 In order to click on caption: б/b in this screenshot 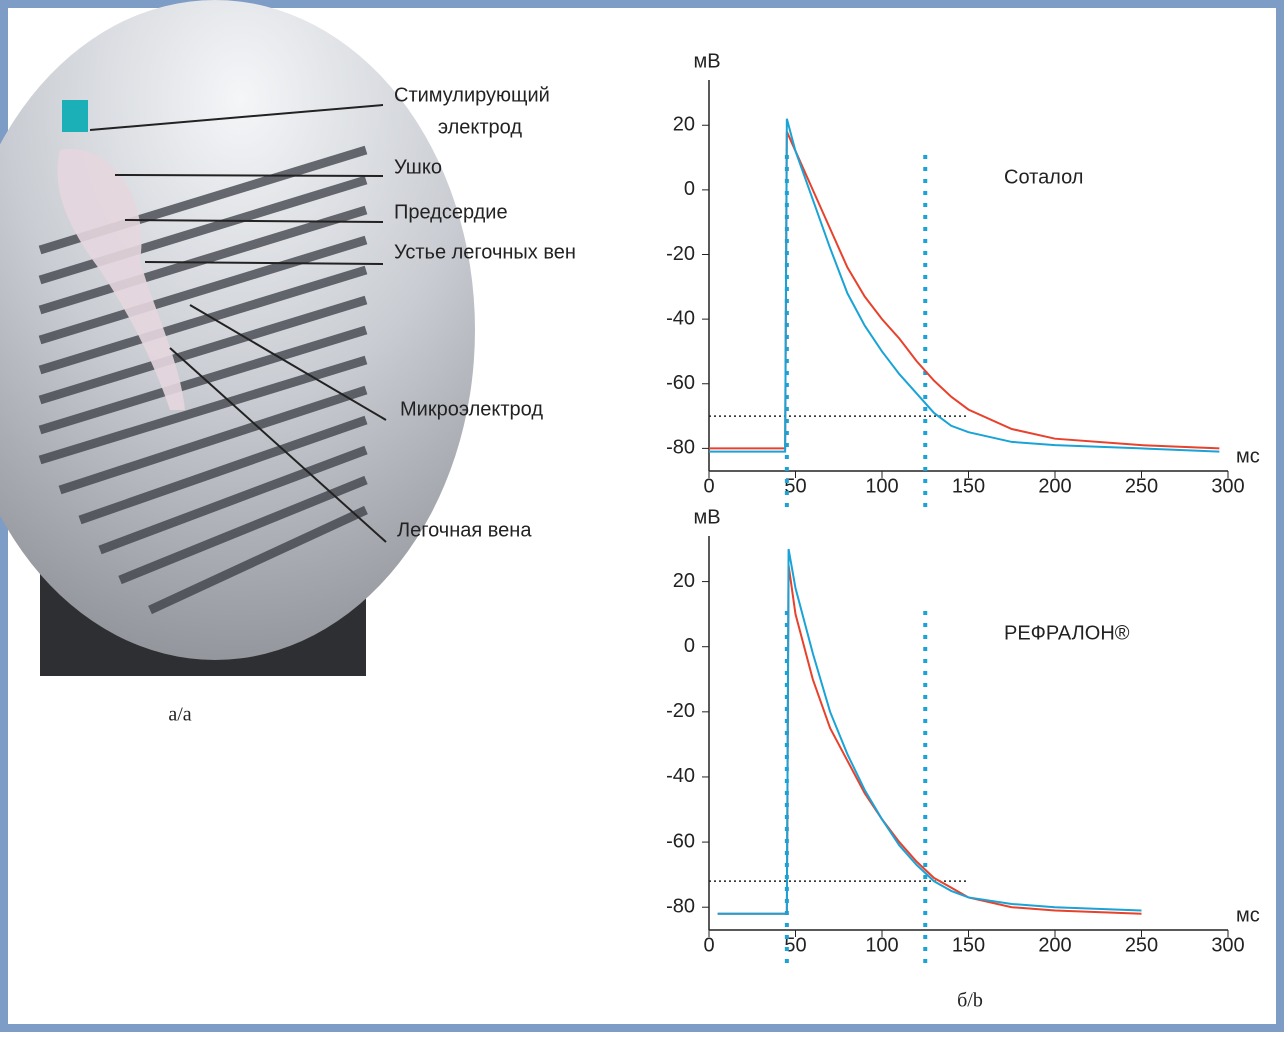, I will do `click(970, 1001)`.